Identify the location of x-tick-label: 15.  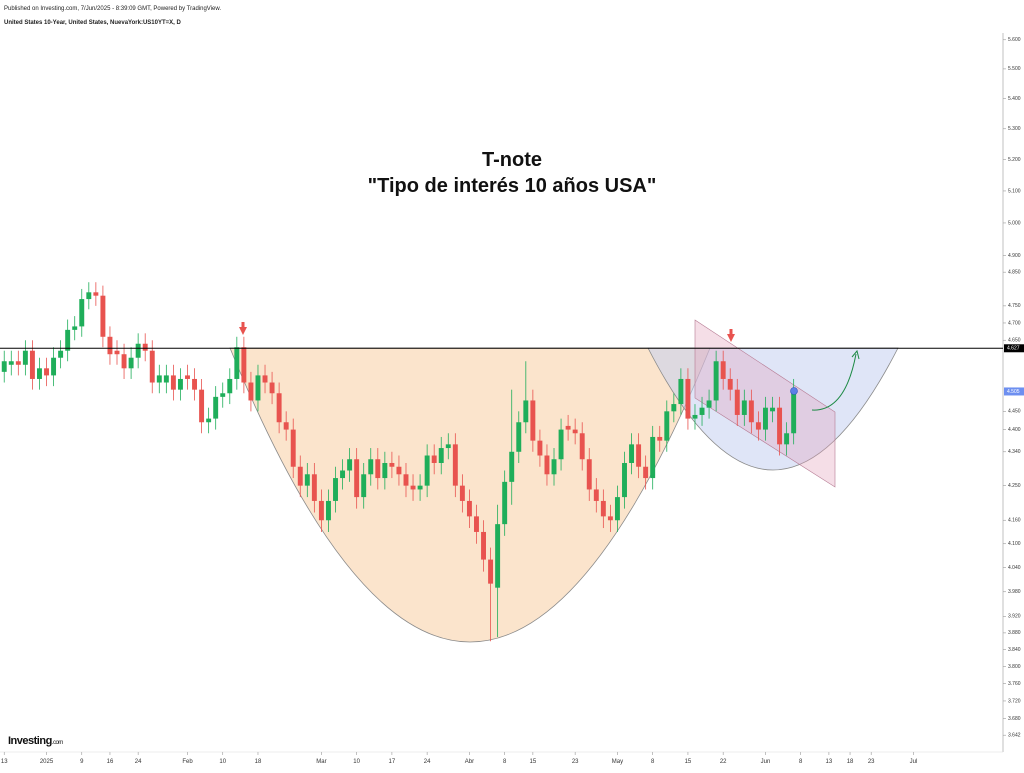
(533, 762).